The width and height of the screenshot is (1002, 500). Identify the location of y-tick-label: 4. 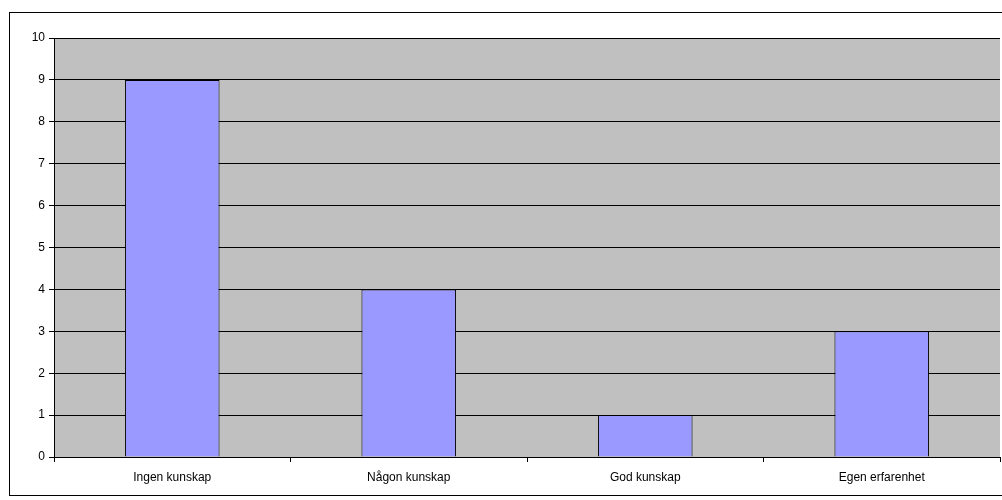
(42, 288).